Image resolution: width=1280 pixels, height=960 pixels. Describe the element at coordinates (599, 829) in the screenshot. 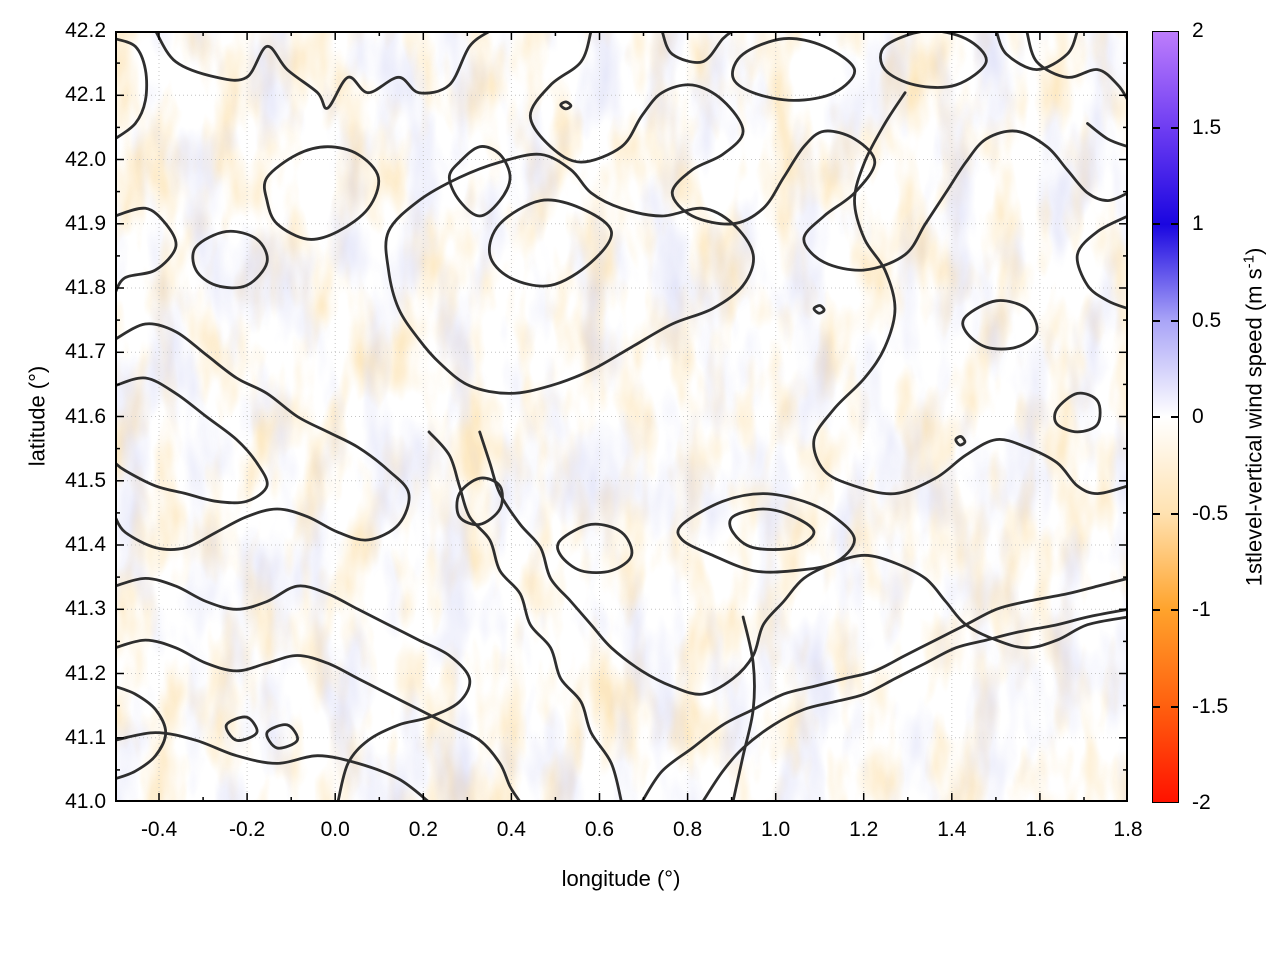

I see `x-tick-label: 0.6` at that location.